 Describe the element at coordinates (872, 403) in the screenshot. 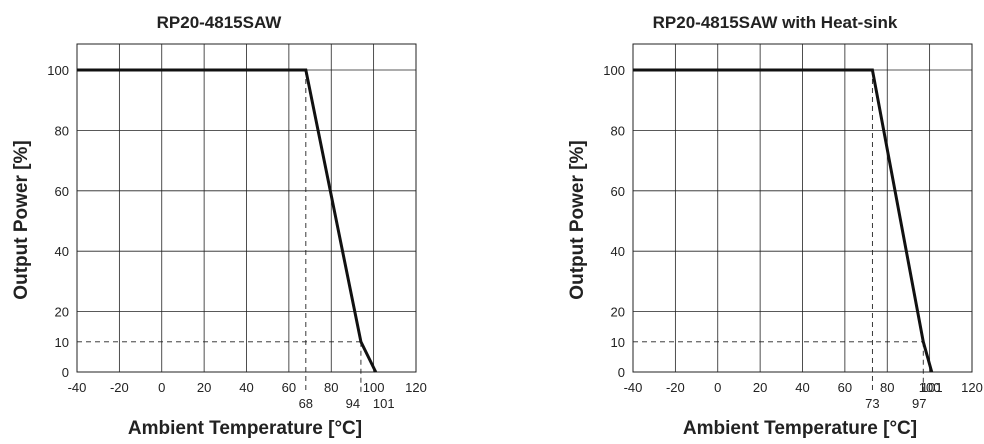

I see `annotation-label: 73` at that location.